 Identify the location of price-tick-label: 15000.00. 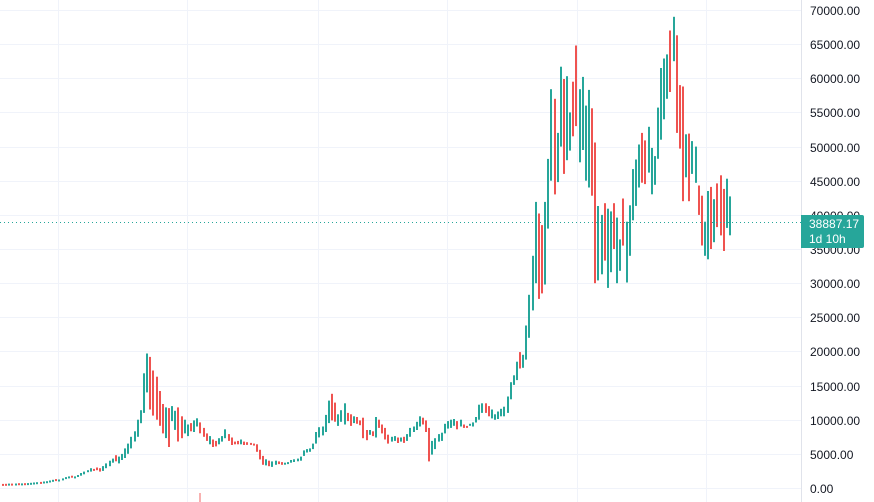
(835, 386).